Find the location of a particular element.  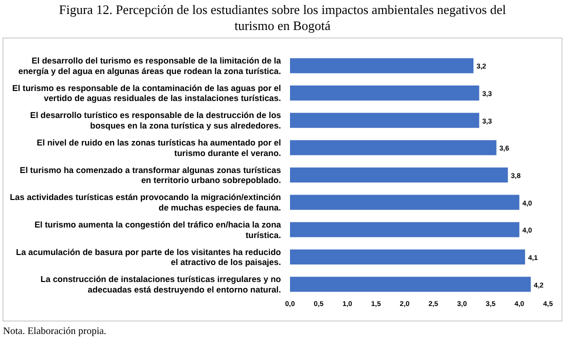

y-tick-label: El turismo ha comenzado a transformar algunas zonas turísticas en territorio urbano sobrepoblado. is located at coordinates (151, 175).